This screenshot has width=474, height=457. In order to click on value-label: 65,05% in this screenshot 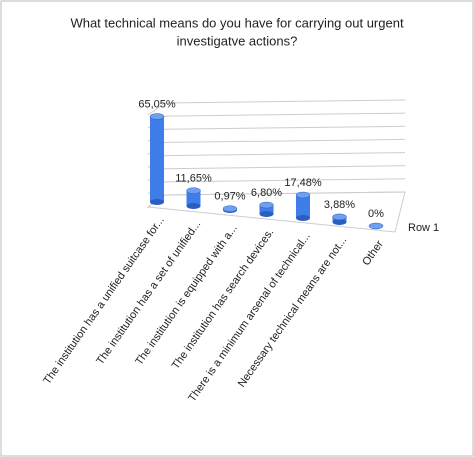, I will do `click(157, 104)`.